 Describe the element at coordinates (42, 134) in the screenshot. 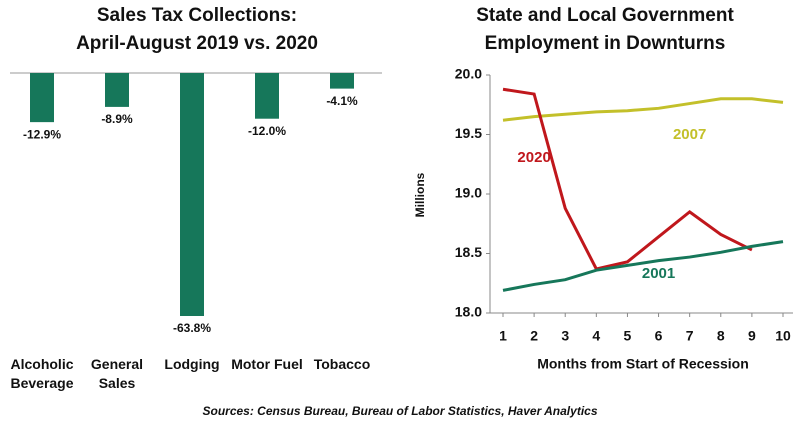

I see `value-label: -12.9%` at that location.